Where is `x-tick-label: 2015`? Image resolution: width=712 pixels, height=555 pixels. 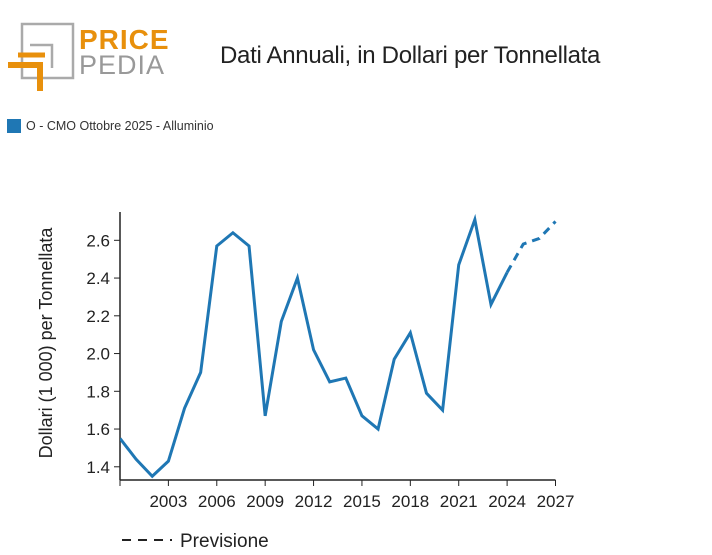 x-tick-label: 2015 is located at coordinates (362, 501).